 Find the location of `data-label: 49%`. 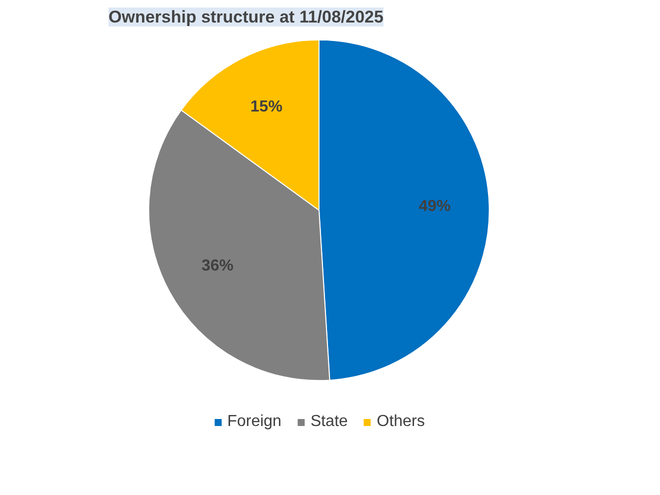

data-label: 49% is located at coordinates (434, 207).